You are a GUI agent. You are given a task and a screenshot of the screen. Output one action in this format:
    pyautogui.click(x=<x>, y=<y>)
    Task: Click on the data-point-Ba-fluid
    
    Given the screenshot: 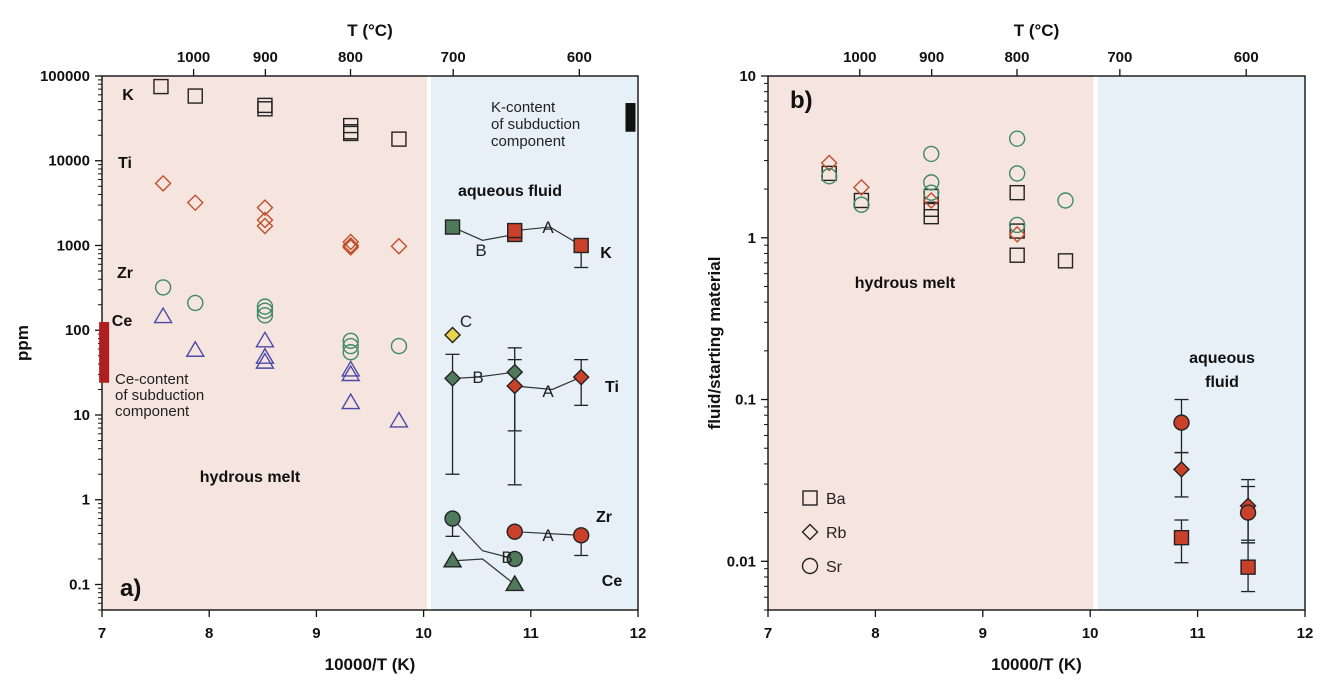 What is the action you would take?
    pyautogui.click(x=1181, y=537)
    